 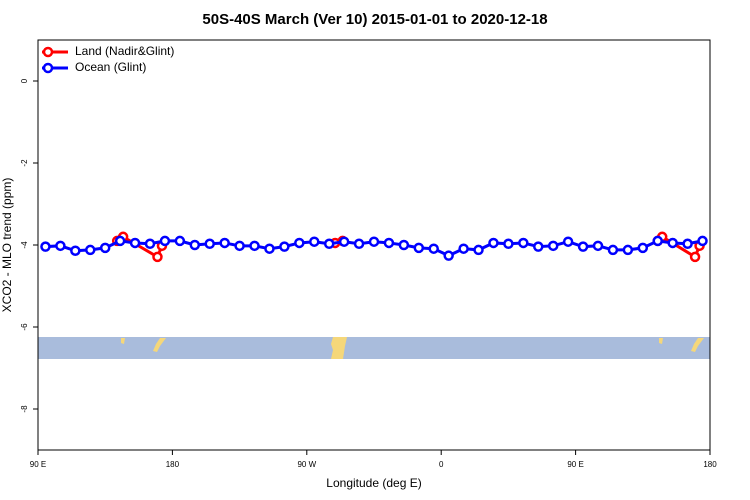 I want to click on y-tick-label: -8, so click(x=24, y=409).